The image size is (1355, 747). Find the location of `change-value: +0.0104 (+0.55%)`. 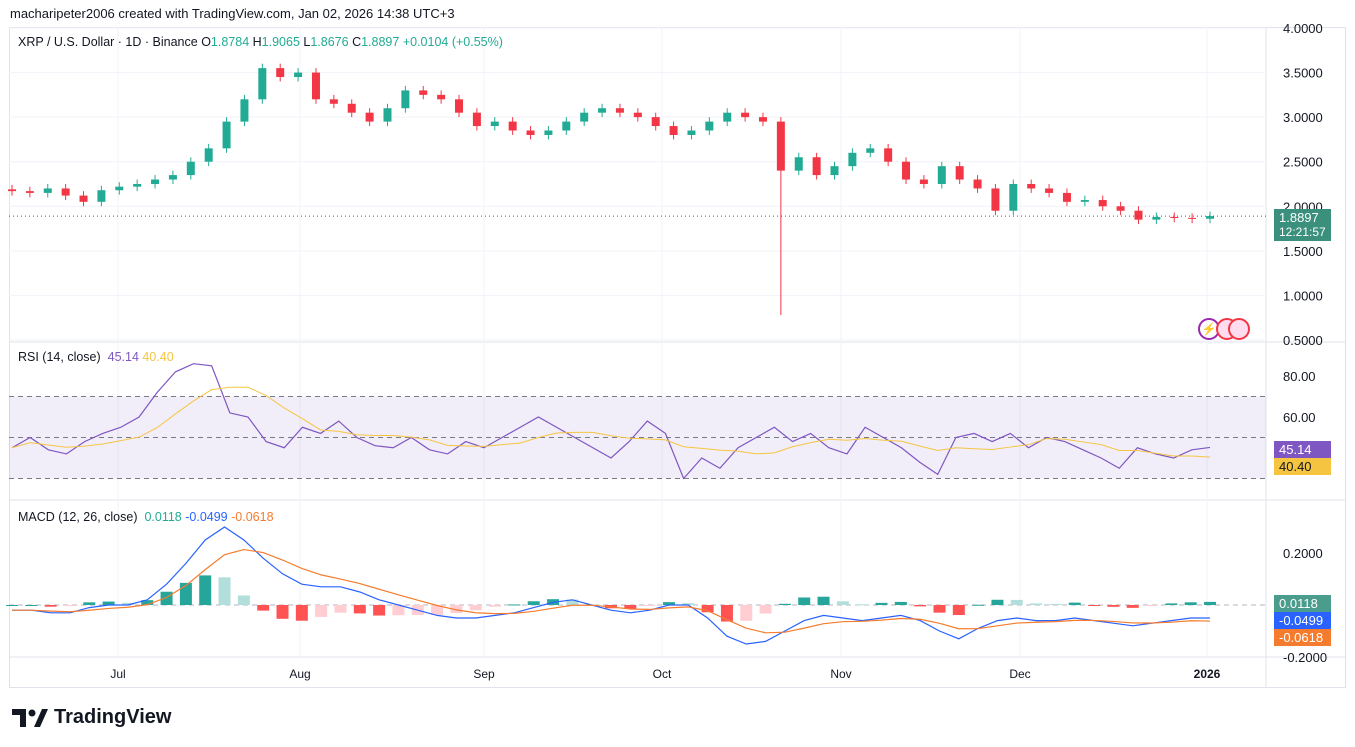

change-value: +0.0104 (+0.55%) is located at coordinates (452, 42).